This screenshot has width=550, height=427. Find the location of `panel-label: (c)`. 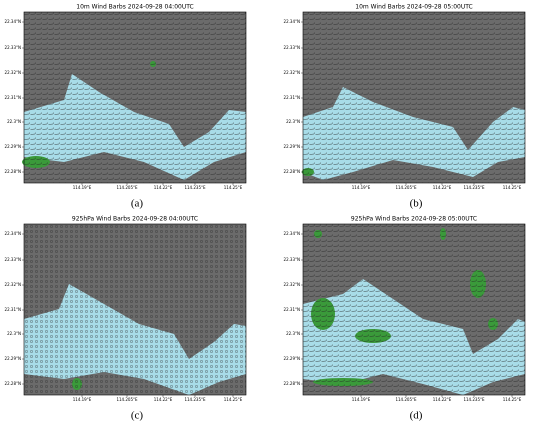

panel-label: (c) is located at coordinates (137, 416).